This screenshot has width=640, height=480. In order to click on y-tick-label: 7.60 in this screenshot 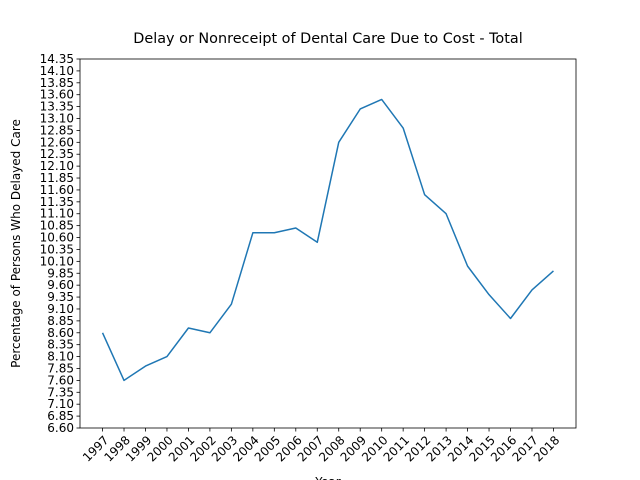, I will do `click(60, 380)`.